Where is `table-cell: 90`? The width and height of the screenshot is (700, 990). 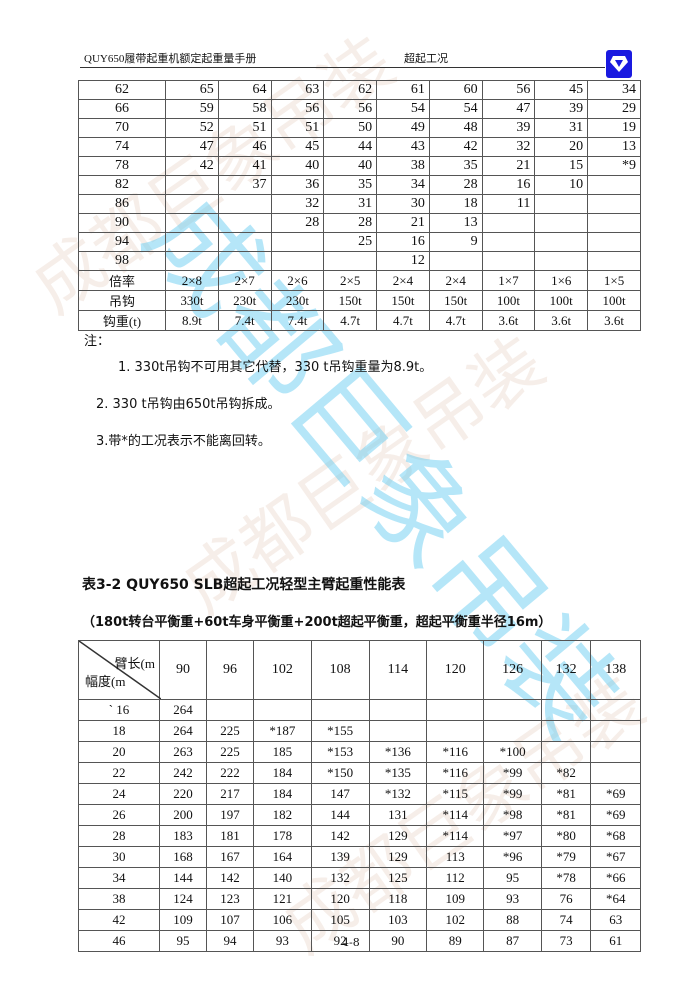 table-cell: 90 is located at coordinates (398, 941).